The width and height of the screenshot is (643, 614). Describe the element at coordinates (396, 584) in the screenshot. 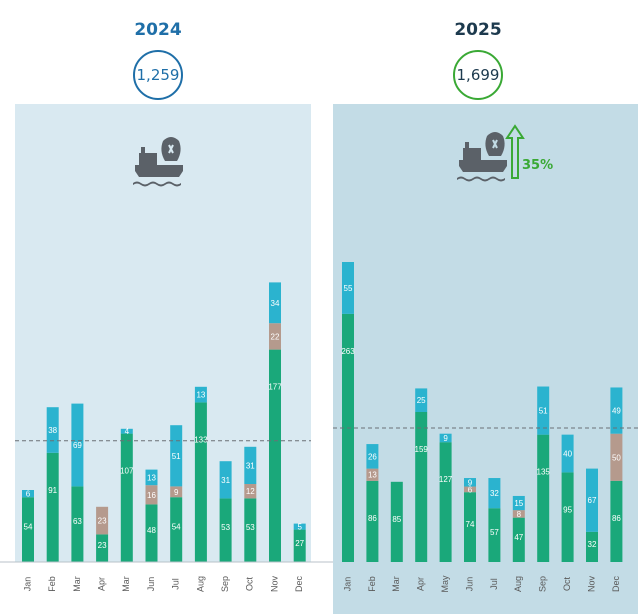

I see `month-label-2025-2: Mar` at that location.